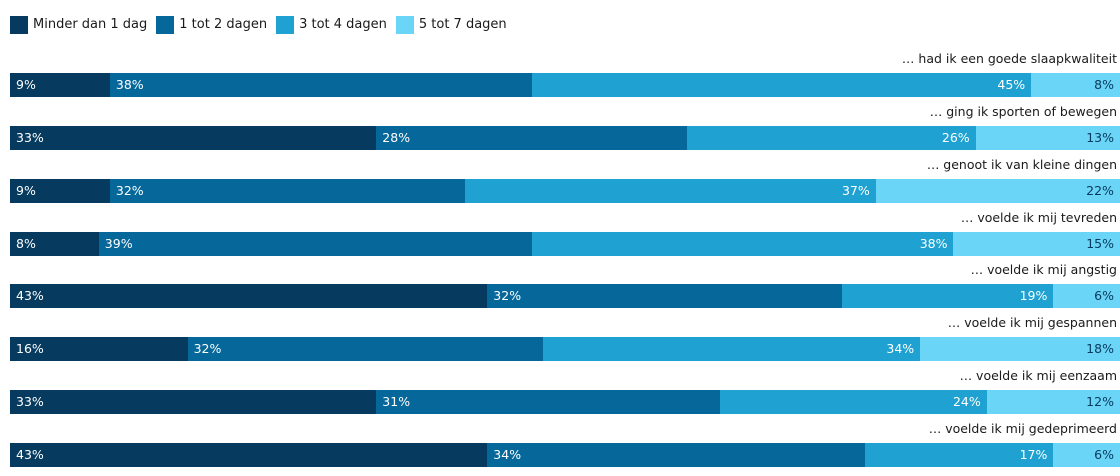  I want to click on chart-row: … voelde ik mij gespannen 16% 32% 34% 18%, so click(565, 338).